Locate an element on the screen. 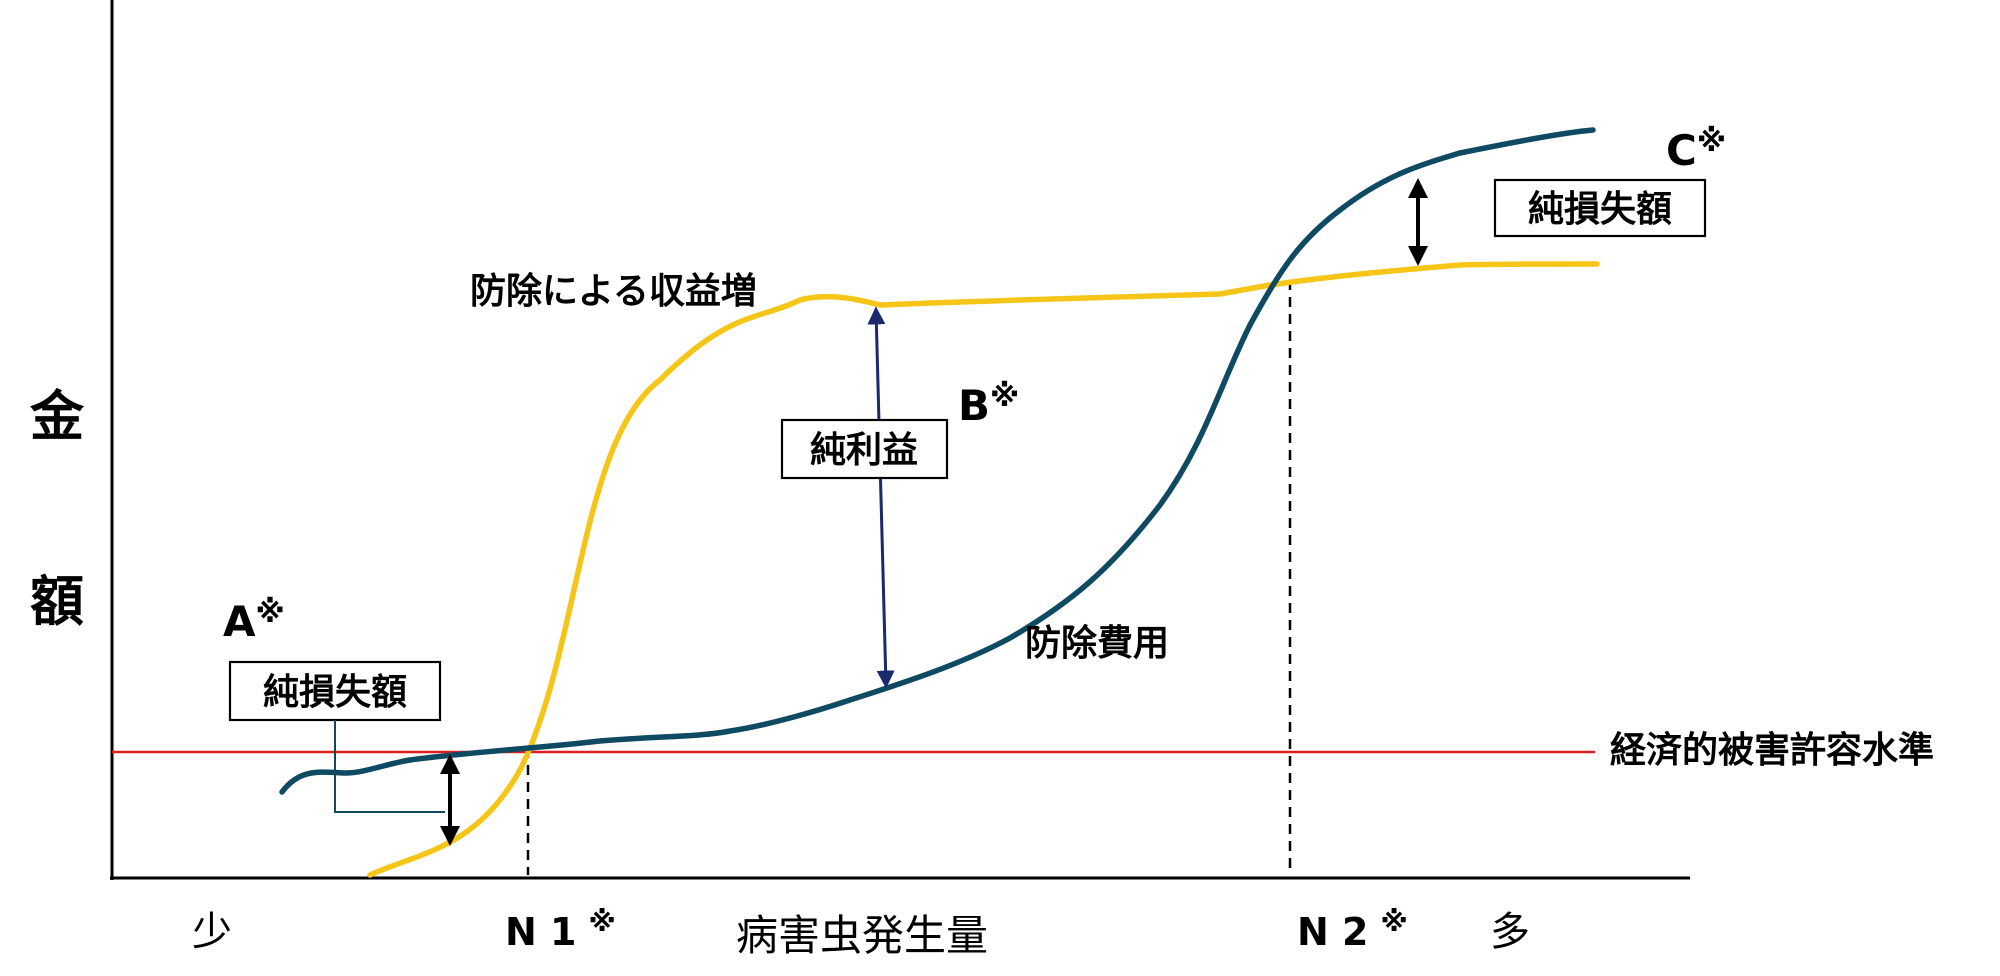 The image size is (2000, 976). revenue-curve-label: 防除による収益増 is located at coordinates (613, 291).